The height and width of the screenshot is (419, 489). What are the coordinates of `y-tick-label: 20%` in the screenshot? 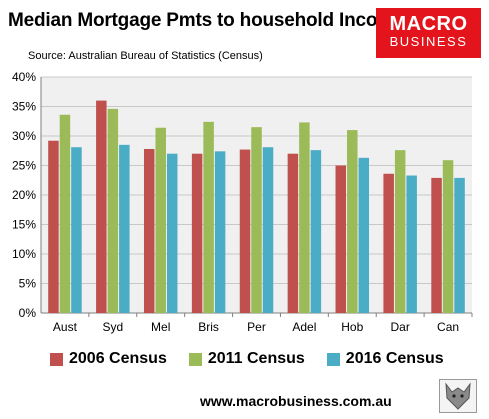 It's located at (24, 195).